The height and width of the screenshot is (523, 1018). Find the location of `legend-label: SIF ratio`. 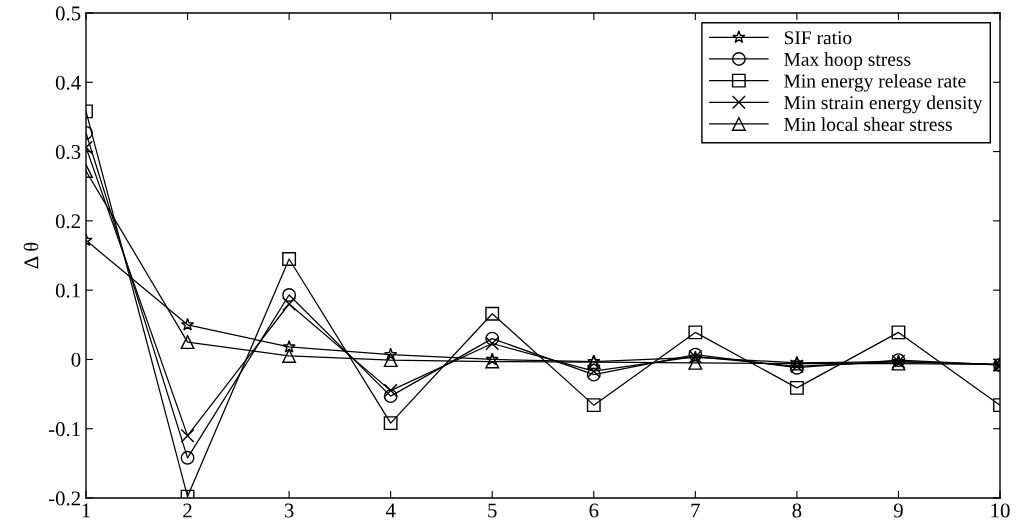

legend-label: SIF ratio is located at coordinates (818, 38).